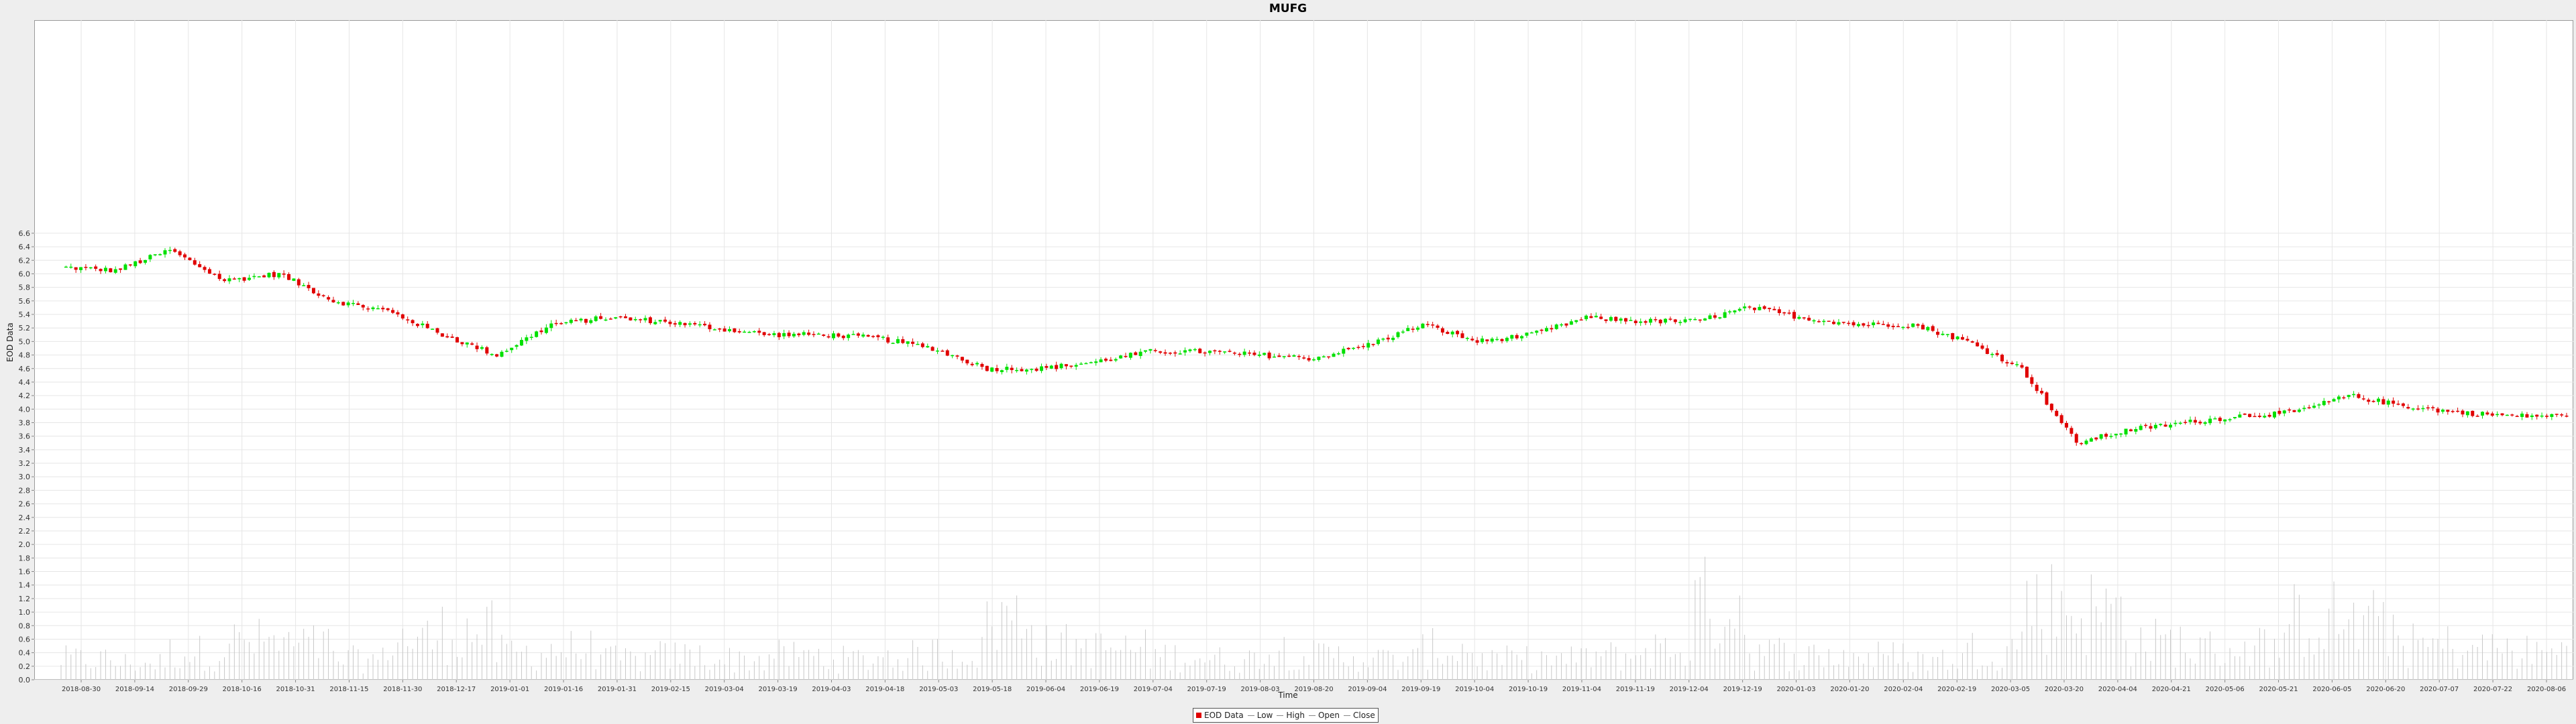 This screenshot has height=724, width=2576. Describe the element at coordinates (25, 395) in the screenshot. I see `y-tick-label: 4.2` at that location.